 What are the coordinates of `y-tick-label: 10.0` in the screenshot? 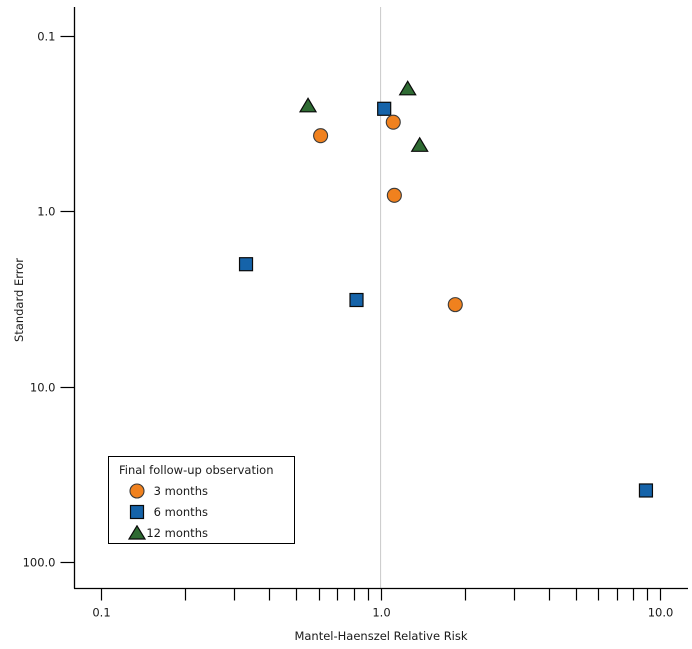 It's located at (43, 388).